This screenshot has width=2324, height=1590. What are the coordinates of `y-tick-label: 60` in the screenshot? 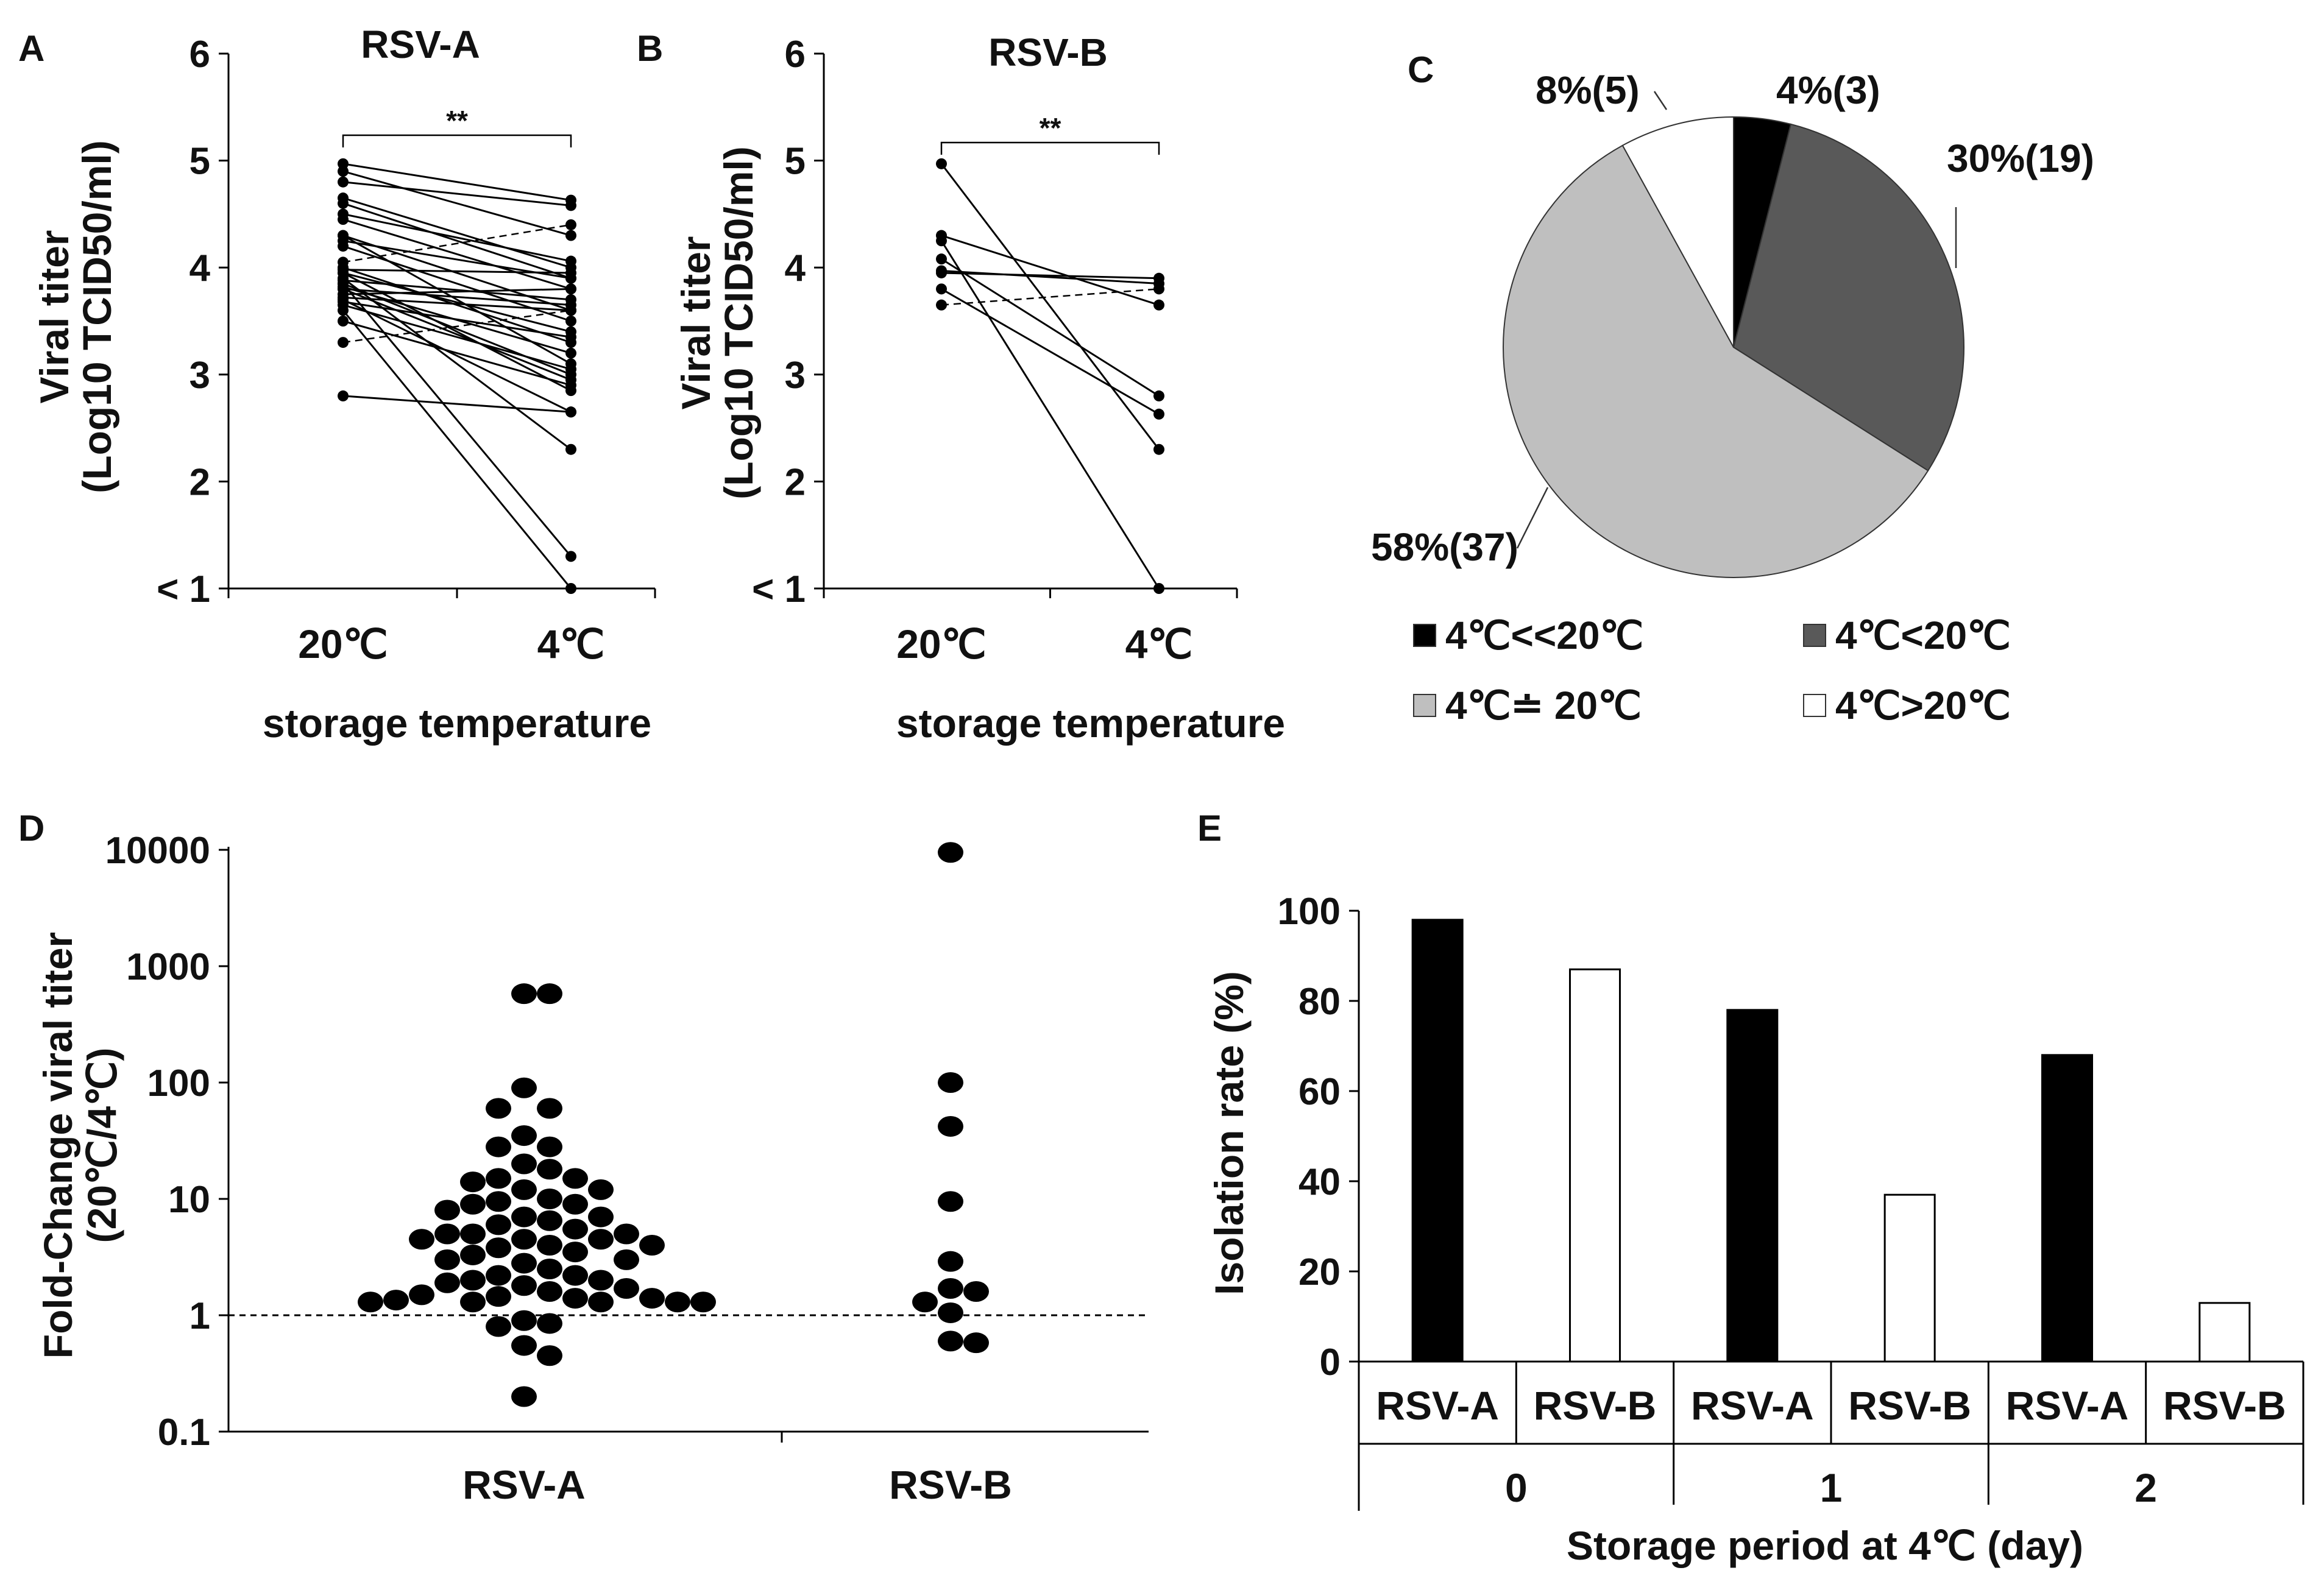 It's located at (1319, 1092).